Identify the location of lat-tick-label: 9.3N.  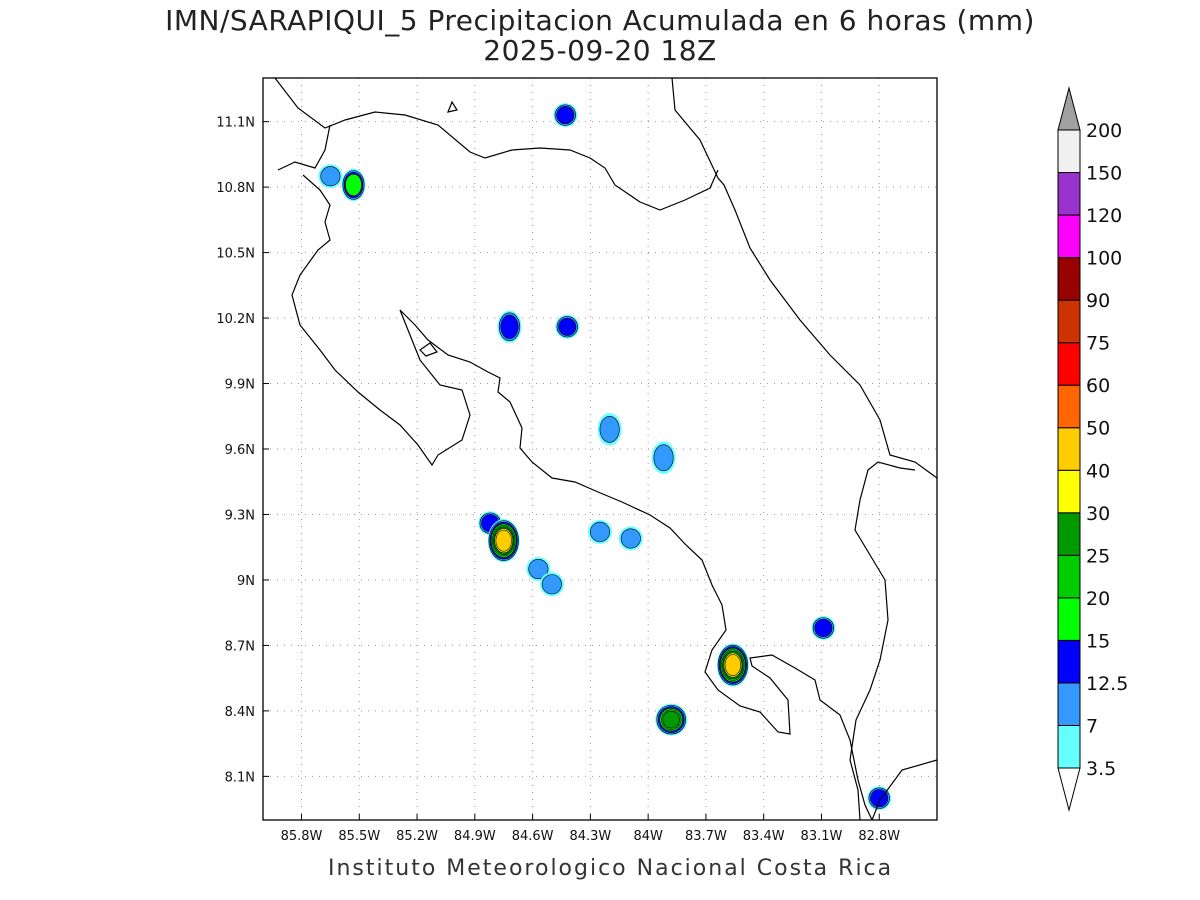
(240, 515).